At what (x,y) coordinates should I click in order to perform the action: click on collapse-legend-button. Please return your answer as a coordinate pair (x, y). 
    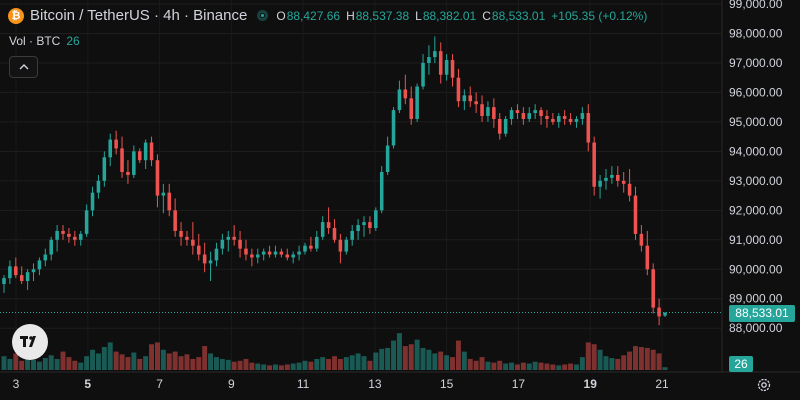
    Looking at the image, I should click on (23, 67).